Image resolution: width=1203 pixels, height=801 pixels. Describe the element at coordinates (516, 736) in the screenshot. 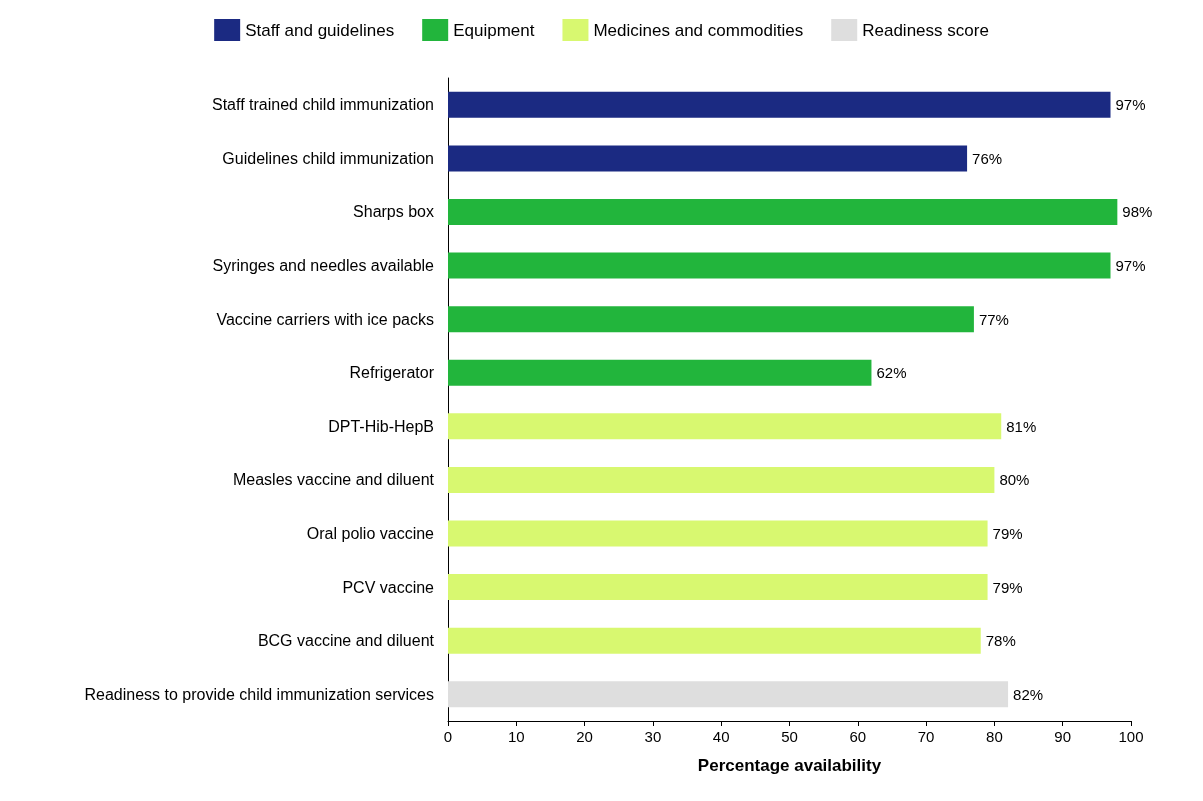

I see `x-tick-label: 10` at that location.